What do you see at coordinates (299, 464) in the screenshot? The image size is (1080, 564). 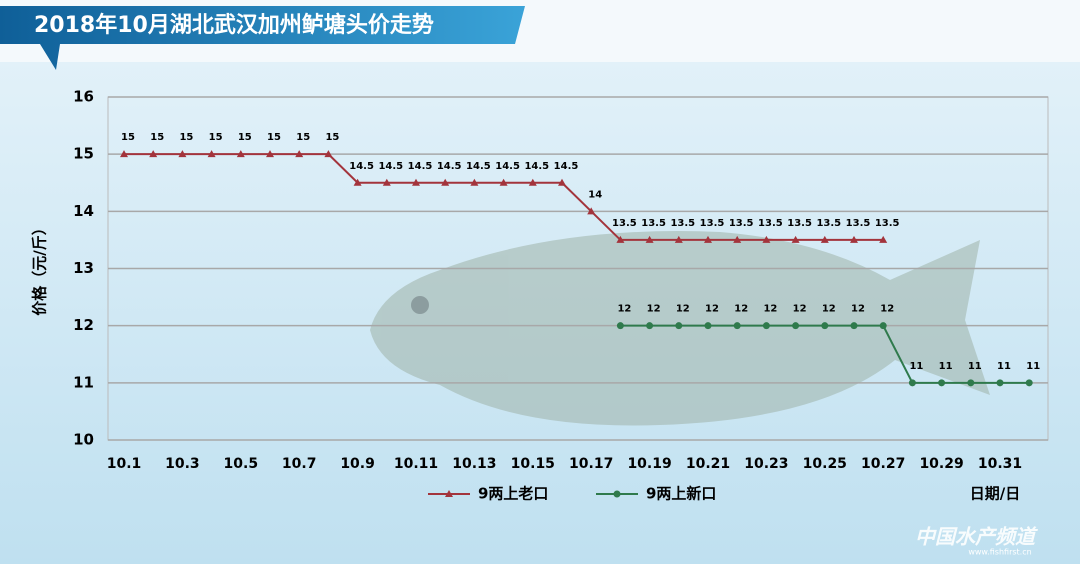 I see `x-tick-label: 10.7` at bounding box center [299, 464].